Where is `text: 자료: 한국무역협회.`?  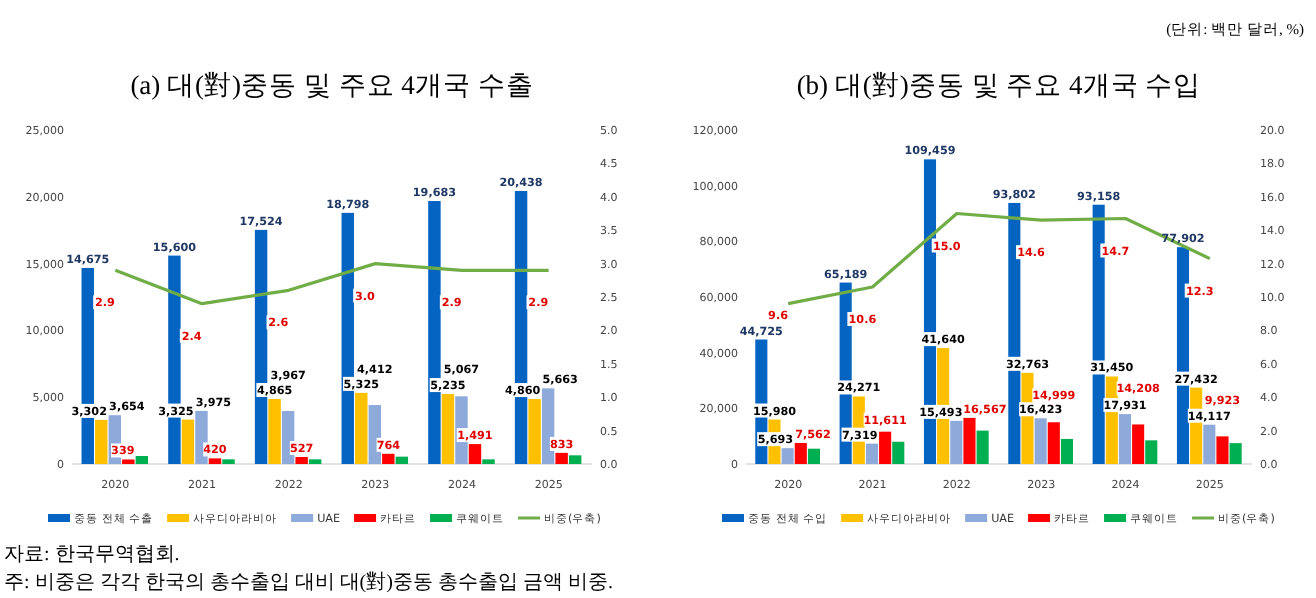
text: 자료: 한국무역협회. is located at coordinates (92, 555).